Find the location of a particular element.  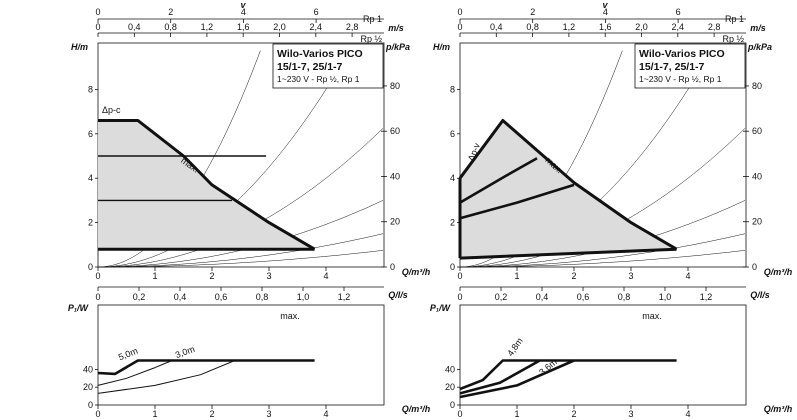

chart1-h-axis-label: H/m is located at coordinates (79, 47).